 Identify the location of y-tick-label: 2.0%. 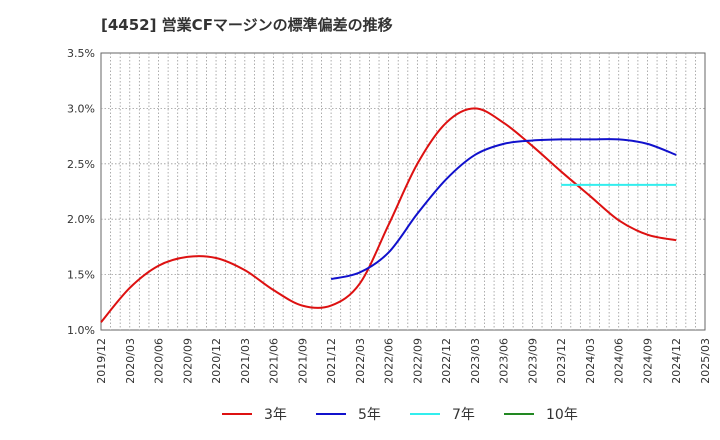
(81, 219).